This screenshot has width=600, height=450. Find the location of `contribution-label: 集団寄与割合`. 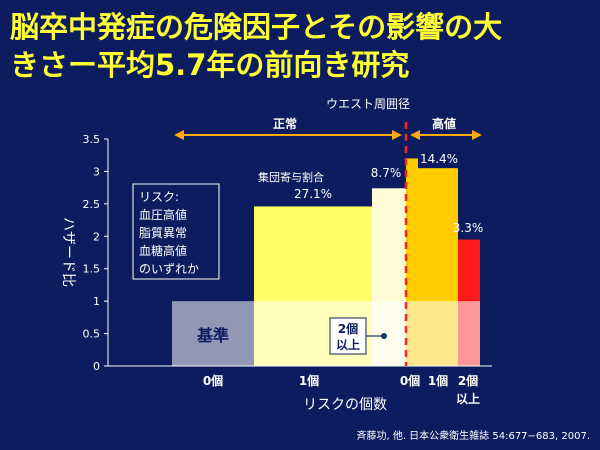

contribution-label: 集団寄与割合 is located at coordinates (291, 177).